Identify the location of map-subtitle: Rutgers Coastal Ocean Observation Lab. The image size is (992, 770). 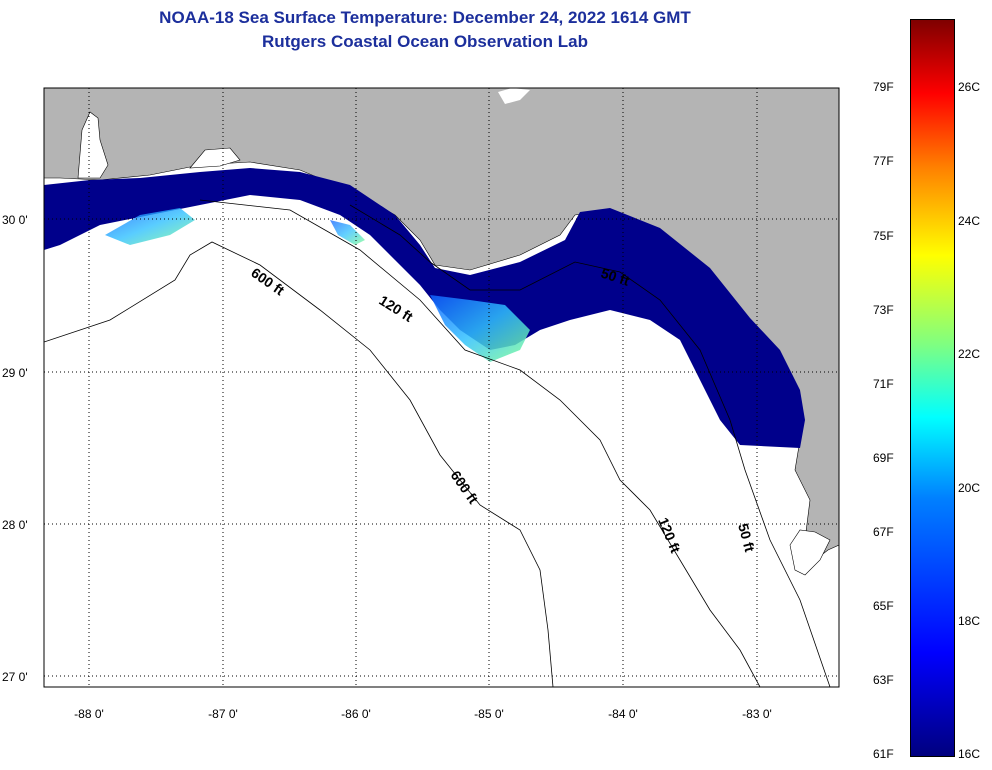
(425, 41).